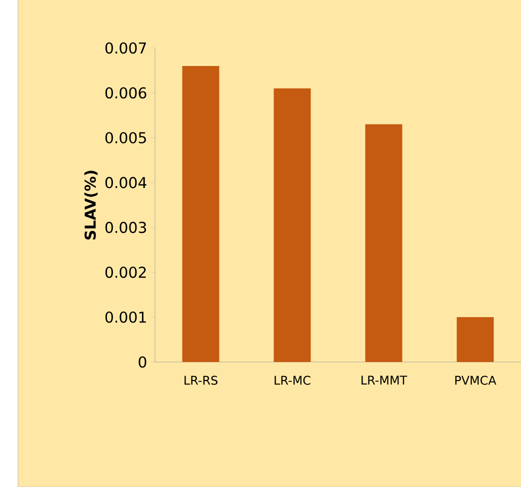  Describe the element at coordinates (125, 317) in the screenshot. I see `y-tick-label: 0.001` at that location.